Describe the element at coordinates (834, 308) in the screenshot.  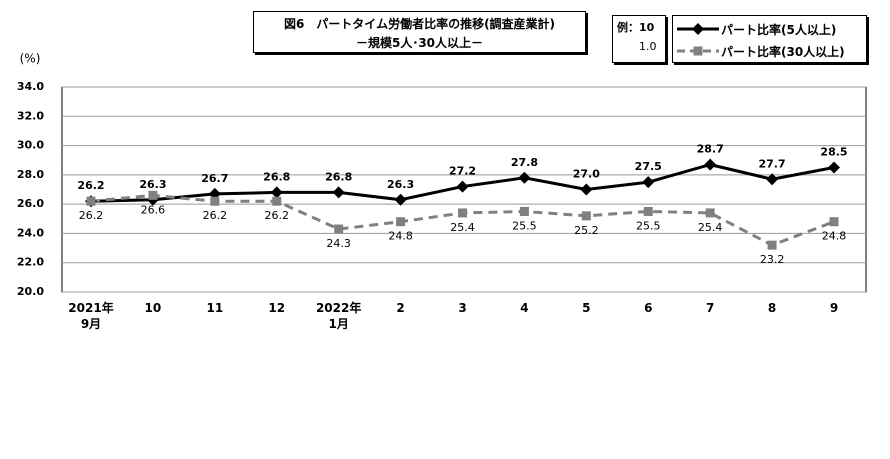
I see `x-tick-label: 9` at that location.